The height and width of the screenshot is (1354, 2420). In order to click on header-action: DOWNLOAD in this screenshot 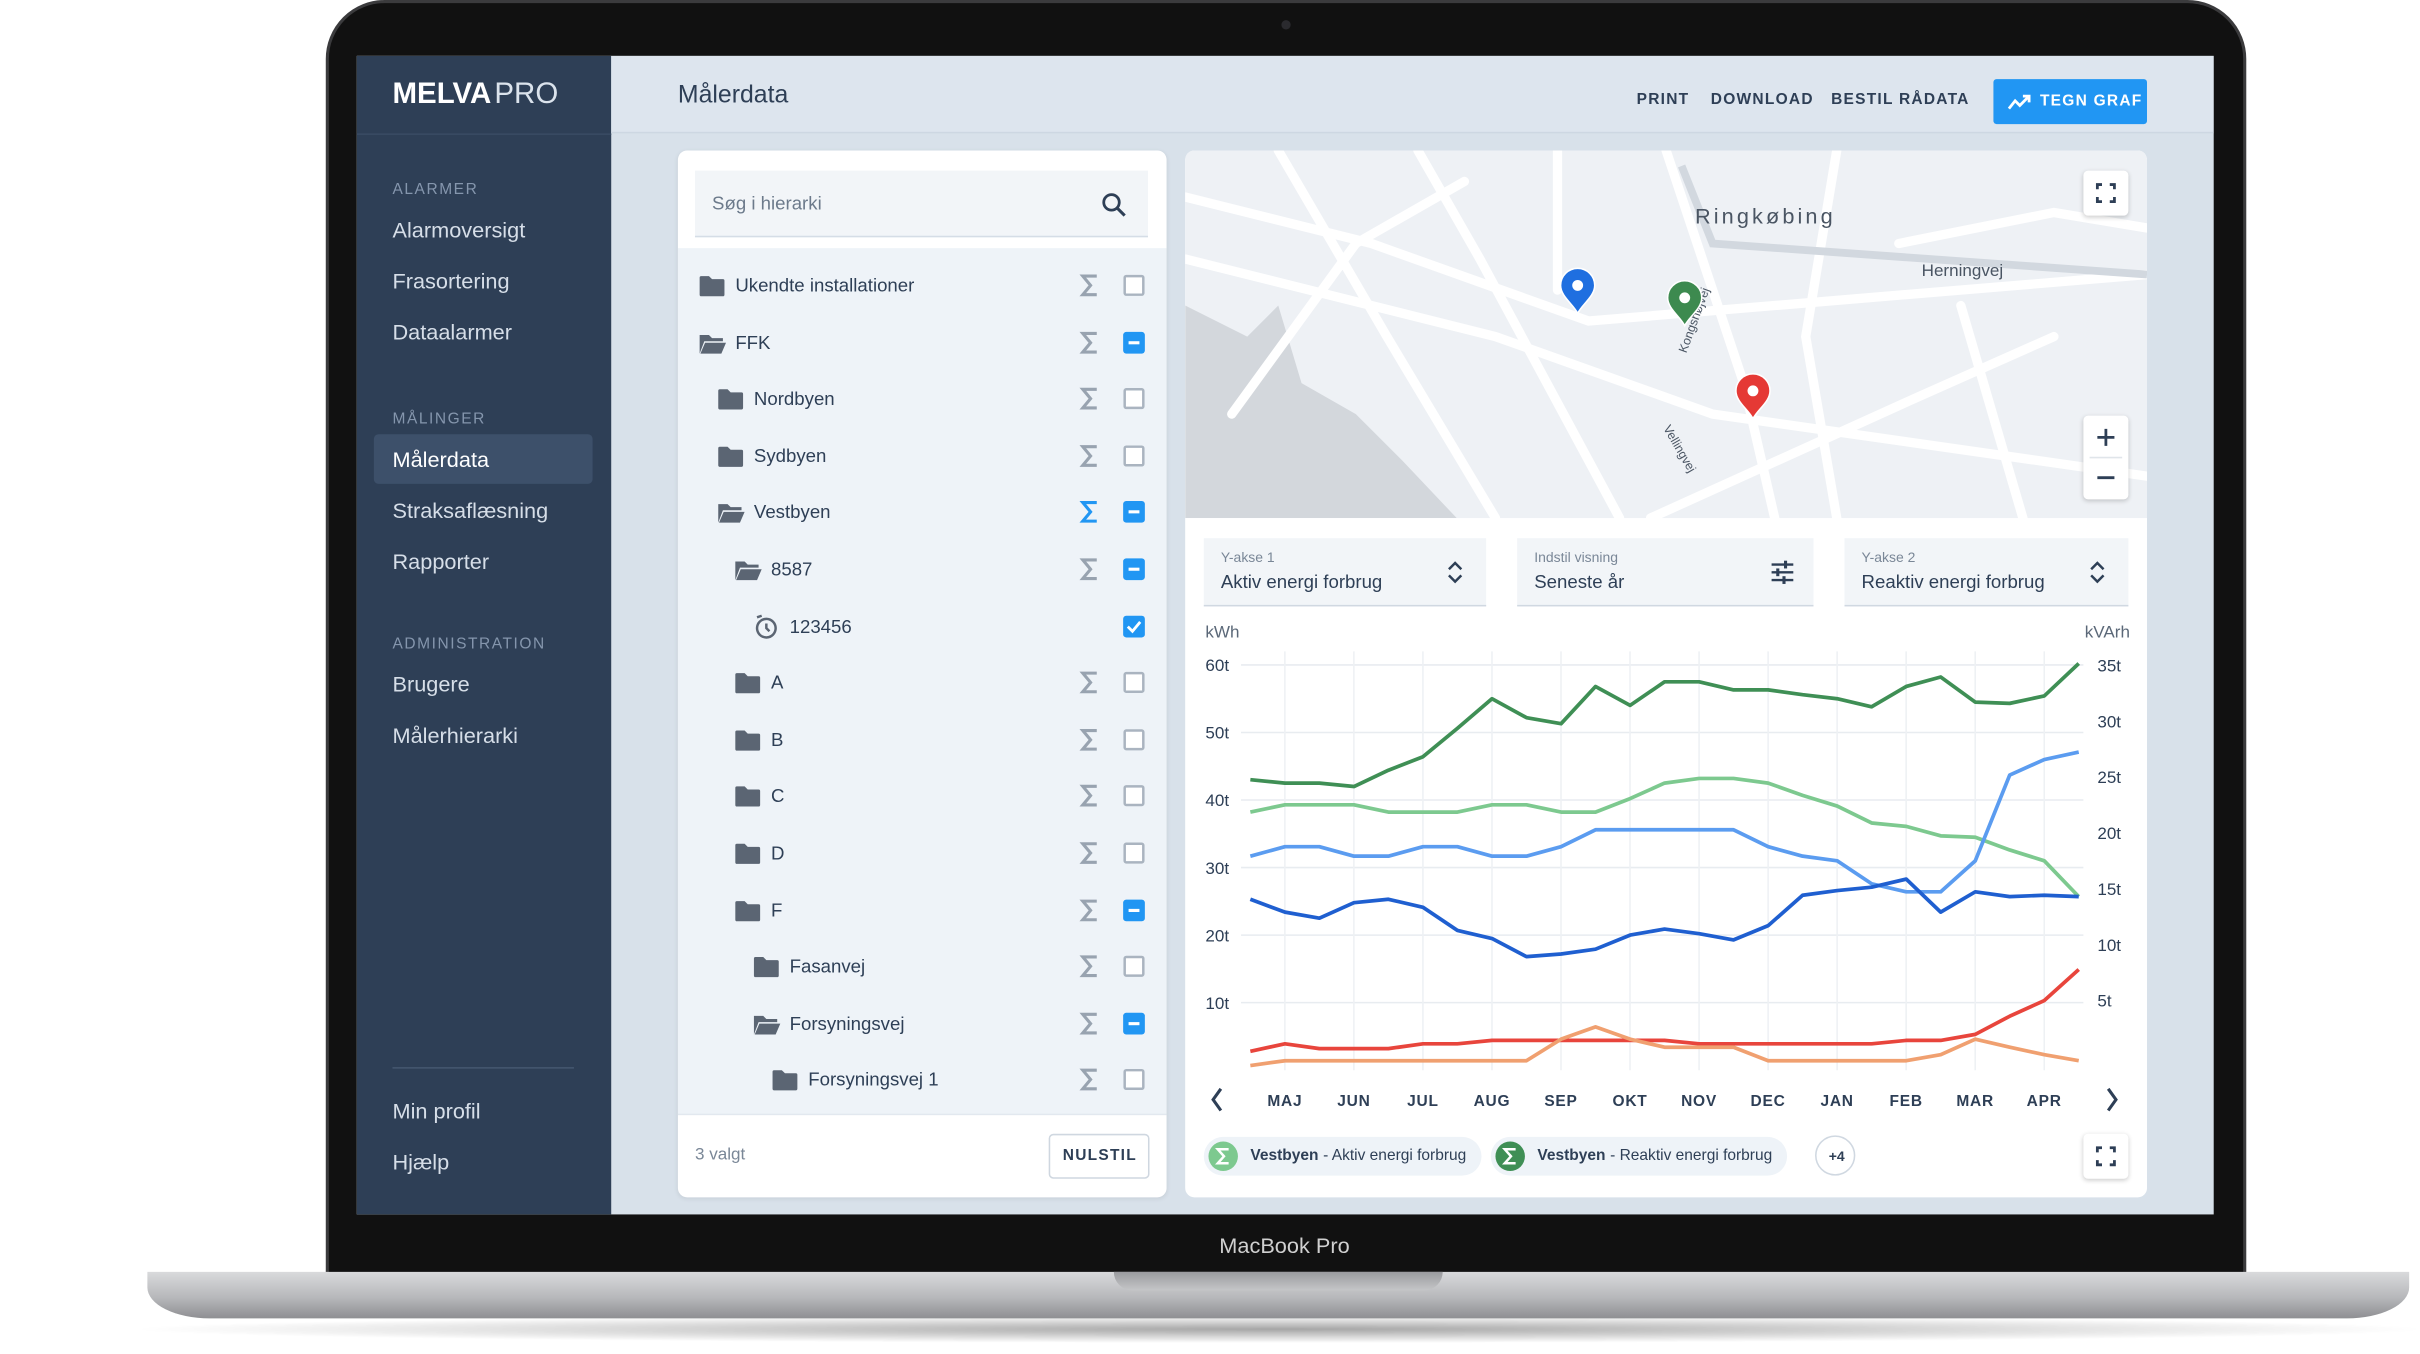, I will do `click(1762, 100)`.